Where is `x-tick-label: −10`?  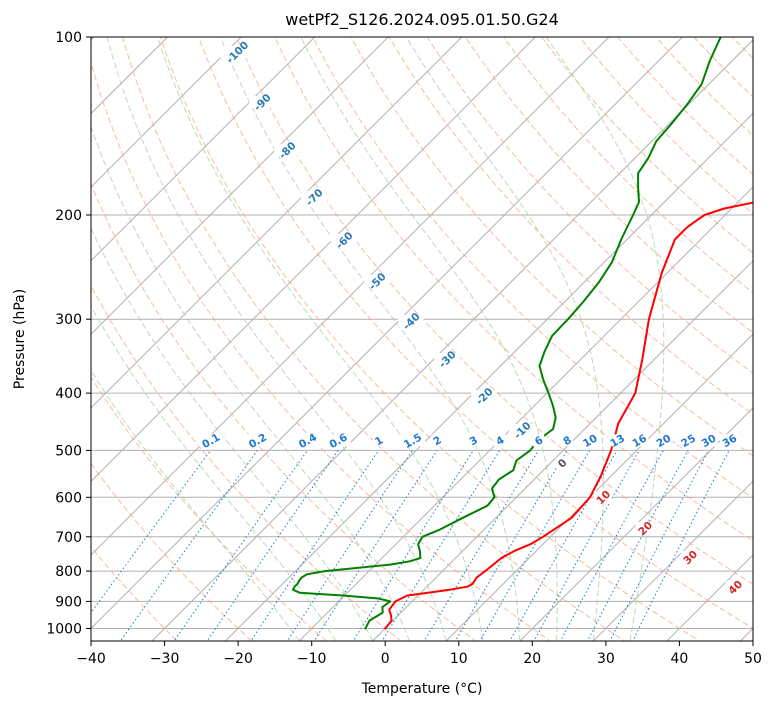 x-tick-label: −10 is located at coordinates (312, 659).